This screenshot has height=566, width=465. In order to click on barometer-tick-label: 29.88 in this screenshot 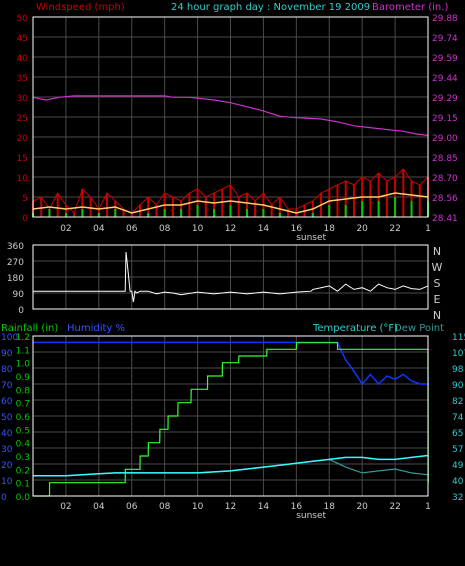, I will do `click(445, 19)`.